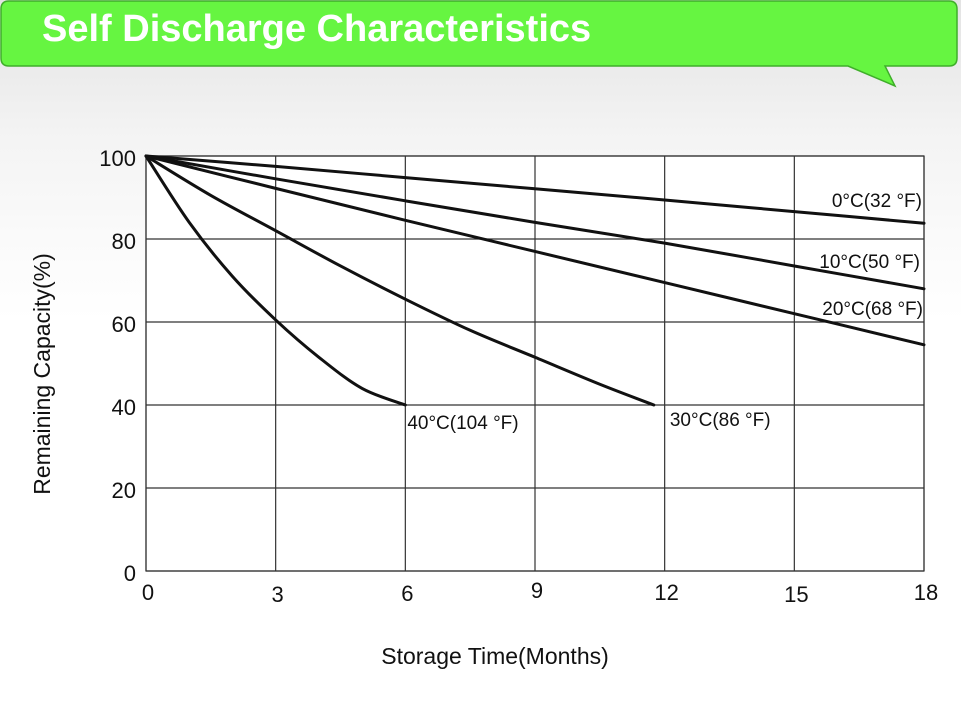 The height and width of the screenshot is (701, 961). Describe the element at coordinates (117, 158) in the screenshot. I see `y-tick-label: 100` at that location.